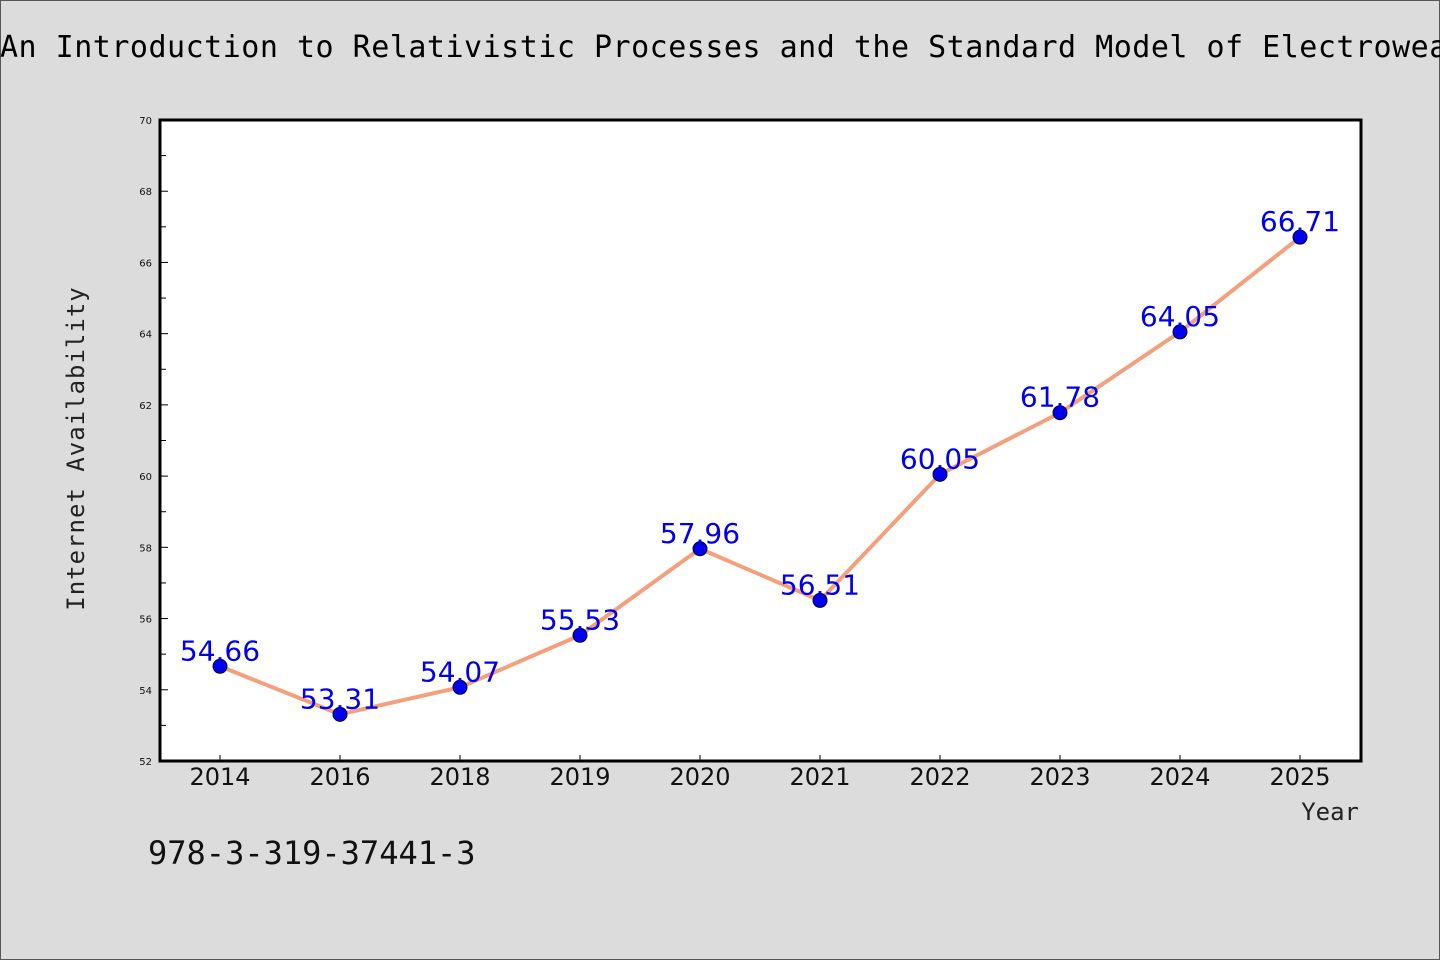  I want to click on data-label: 57.96, so click(700, 533).